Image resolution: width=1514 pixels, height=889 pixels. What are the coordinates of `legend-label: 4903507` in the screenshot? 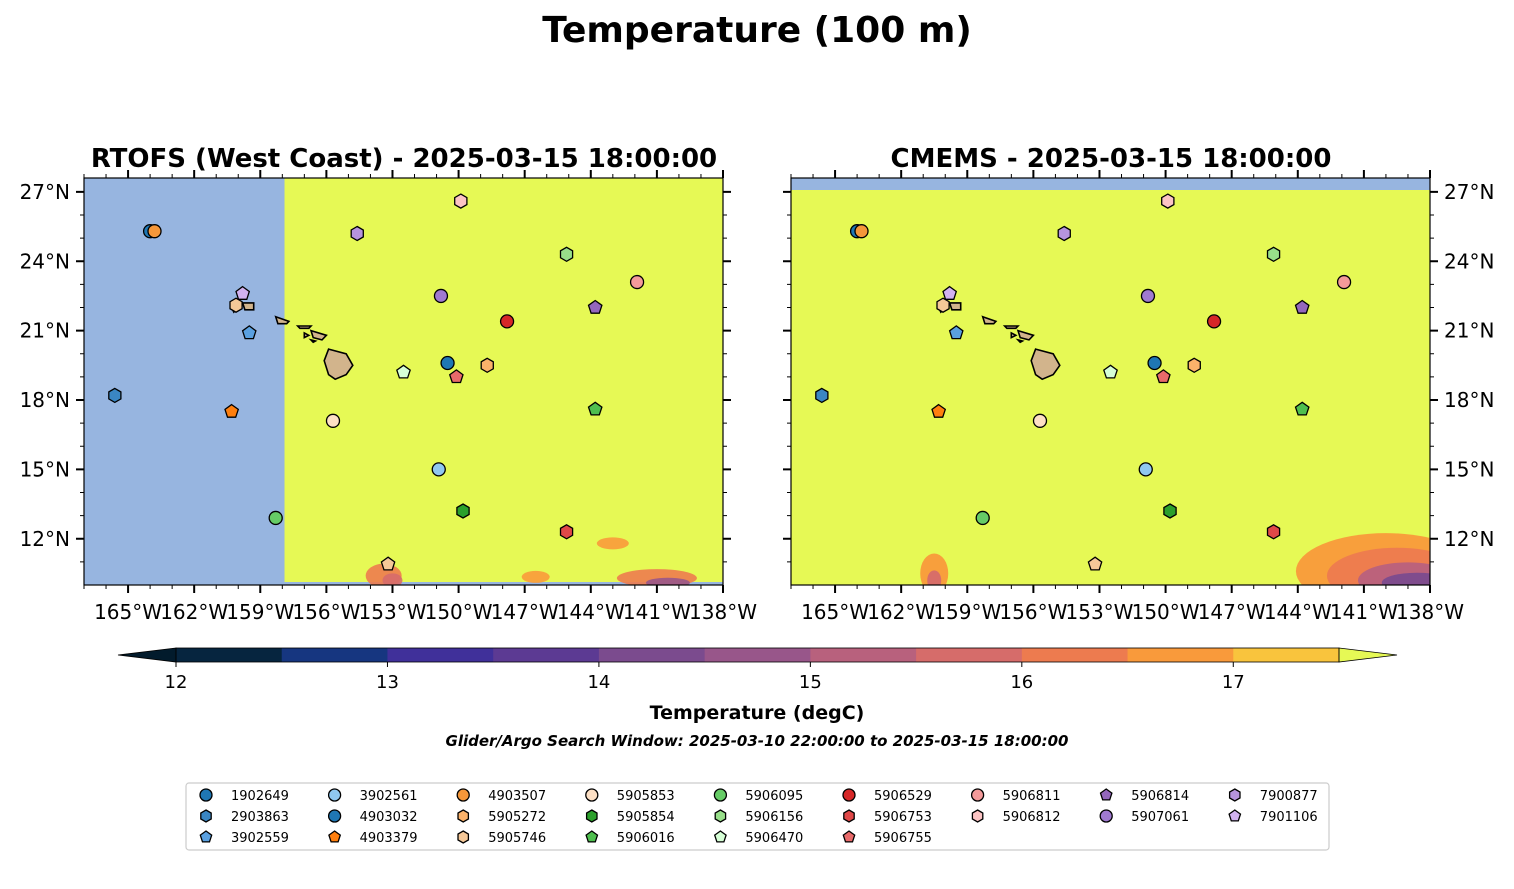 It's located at (517, 796).